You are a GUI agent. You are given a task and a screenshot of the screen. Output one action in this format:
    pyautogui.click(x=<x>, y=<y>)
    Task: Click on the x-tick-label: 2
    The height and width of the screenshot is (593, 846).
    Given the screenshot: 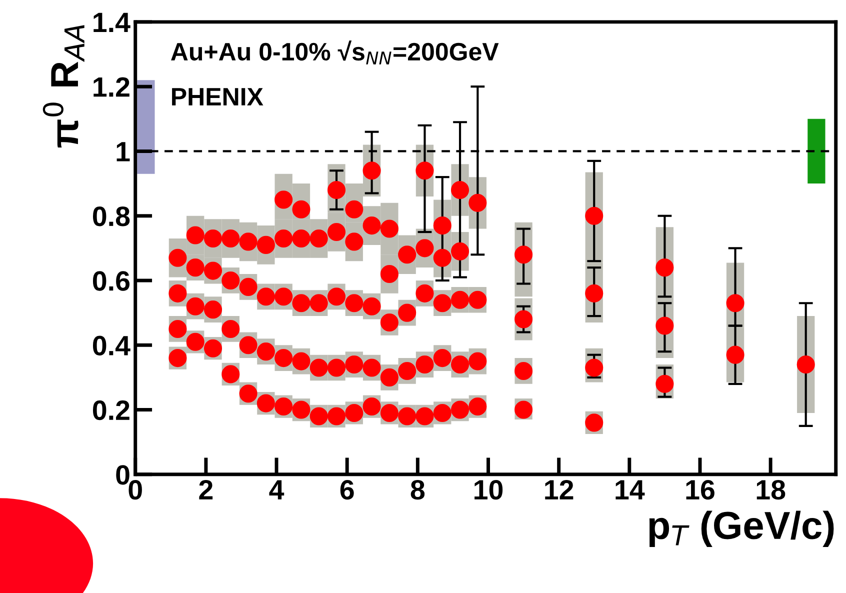 What is the action you would take?
    pyautogui.click(x=206, y=490)
    